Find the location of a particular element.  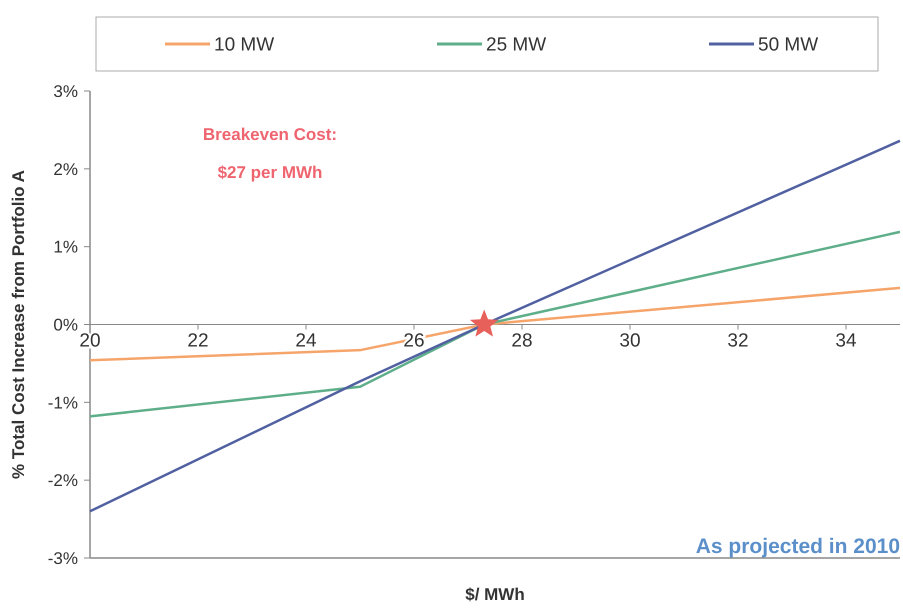

annotation: Breakeven Cost: $27 per MWh is located at coordinates (270, 153).